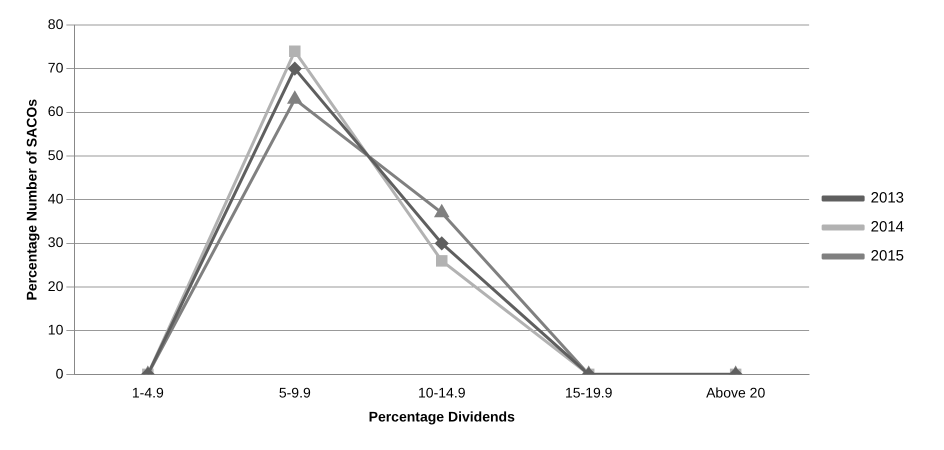  Describe the element at coordinates (31, 199) in the screenshot. I see `y-axis-title: Percentage Number of SACOs` at that location.